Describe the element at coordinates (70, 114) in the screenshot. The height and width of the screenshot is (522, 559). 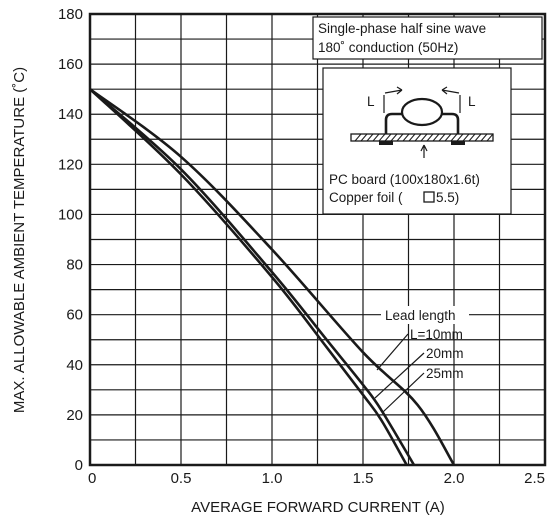
I see `y-tick-label: 140` at that location.